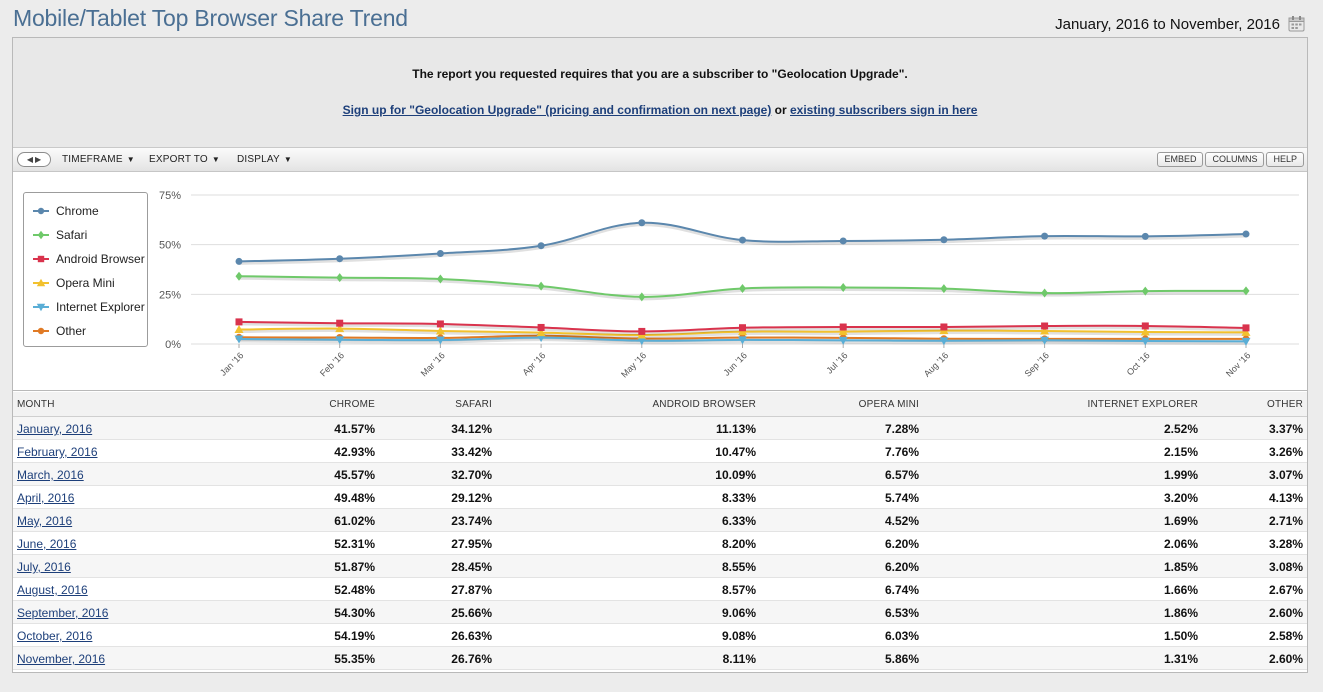 This screenshot has height=692, width=1323. Describe the element at coordinates (1285, 521) in the screenshot. I see `cell-other: 2.71%` at that location.